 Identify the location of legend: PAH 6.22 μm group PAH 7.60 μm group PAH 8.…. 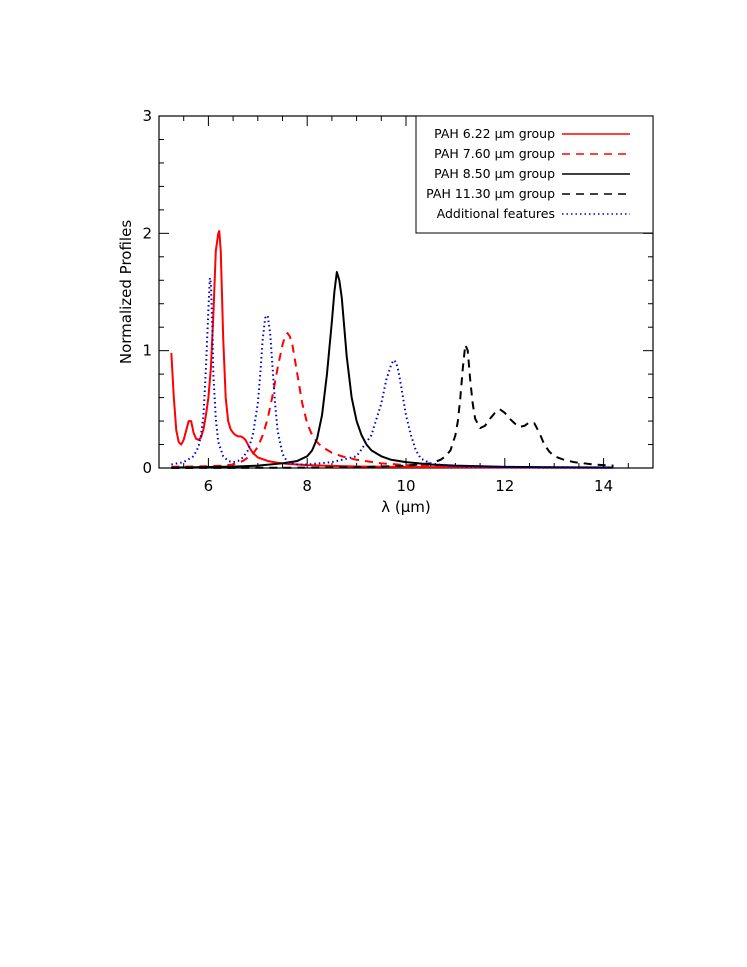
(534, 174).